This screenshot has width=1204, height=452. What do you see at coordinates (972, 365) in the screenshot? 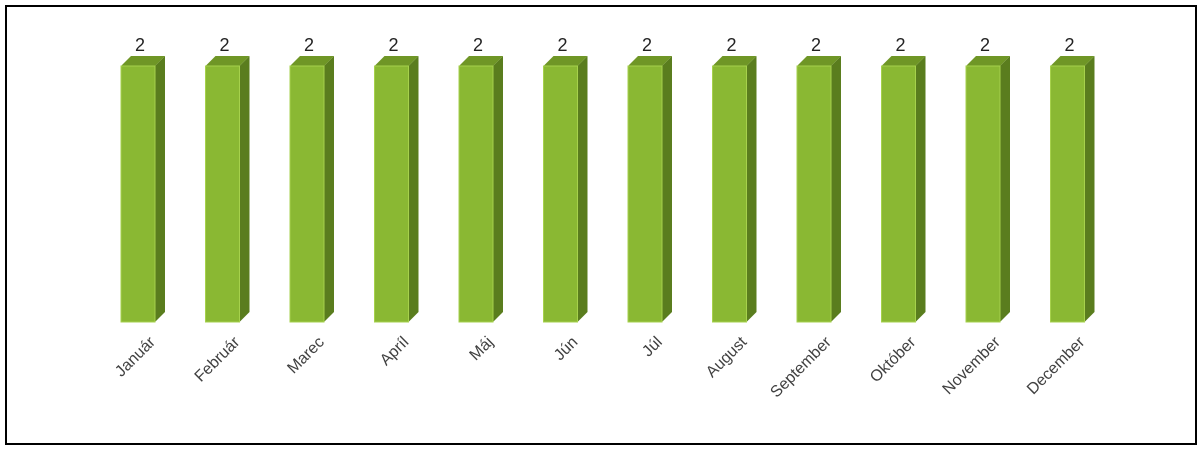
I see `x-tick-label: November` at bounding box center [972, 365].